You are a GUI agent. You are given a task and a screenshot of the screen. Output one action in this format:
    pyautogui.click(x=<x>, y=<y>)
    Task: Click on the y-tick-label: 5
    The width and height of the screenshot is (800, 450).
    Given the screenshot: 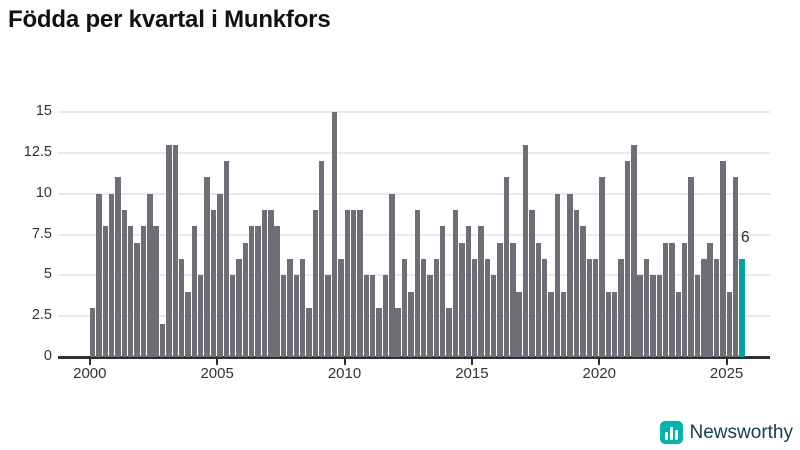 What is the action you would take?
    pyautogui.click(x=47, y=274)
    